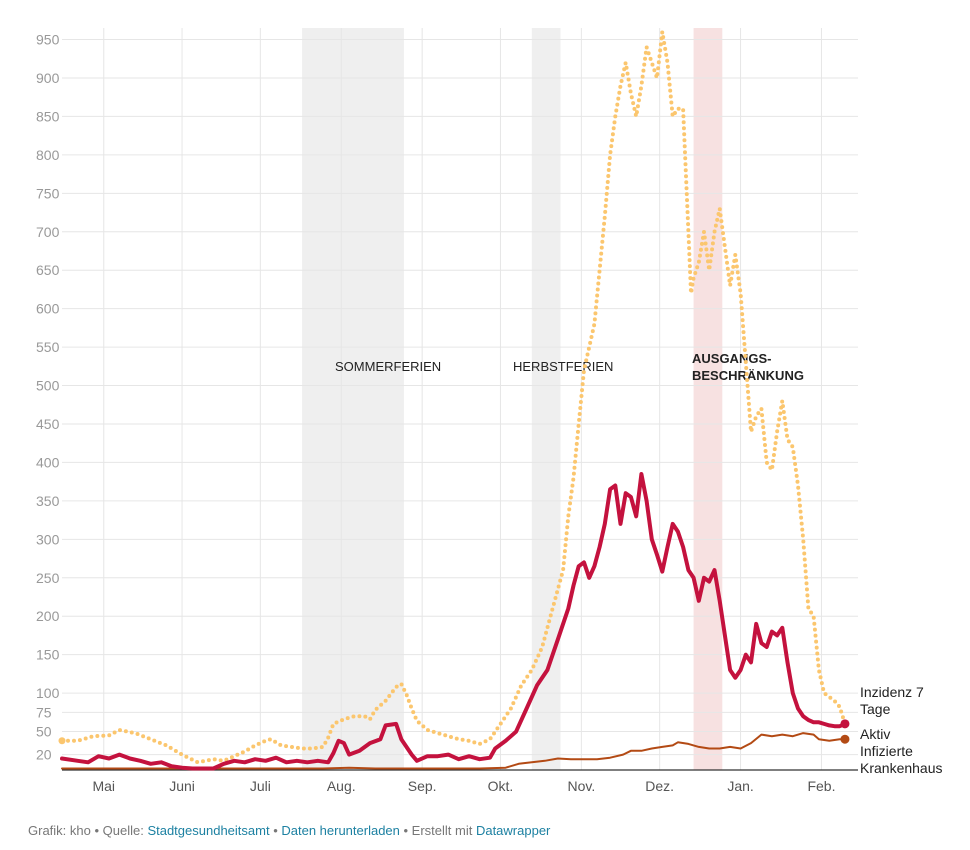  Describe the element at coordinates (48, 78) in the screenshot. I see `y-tick-label: 900` at that location.